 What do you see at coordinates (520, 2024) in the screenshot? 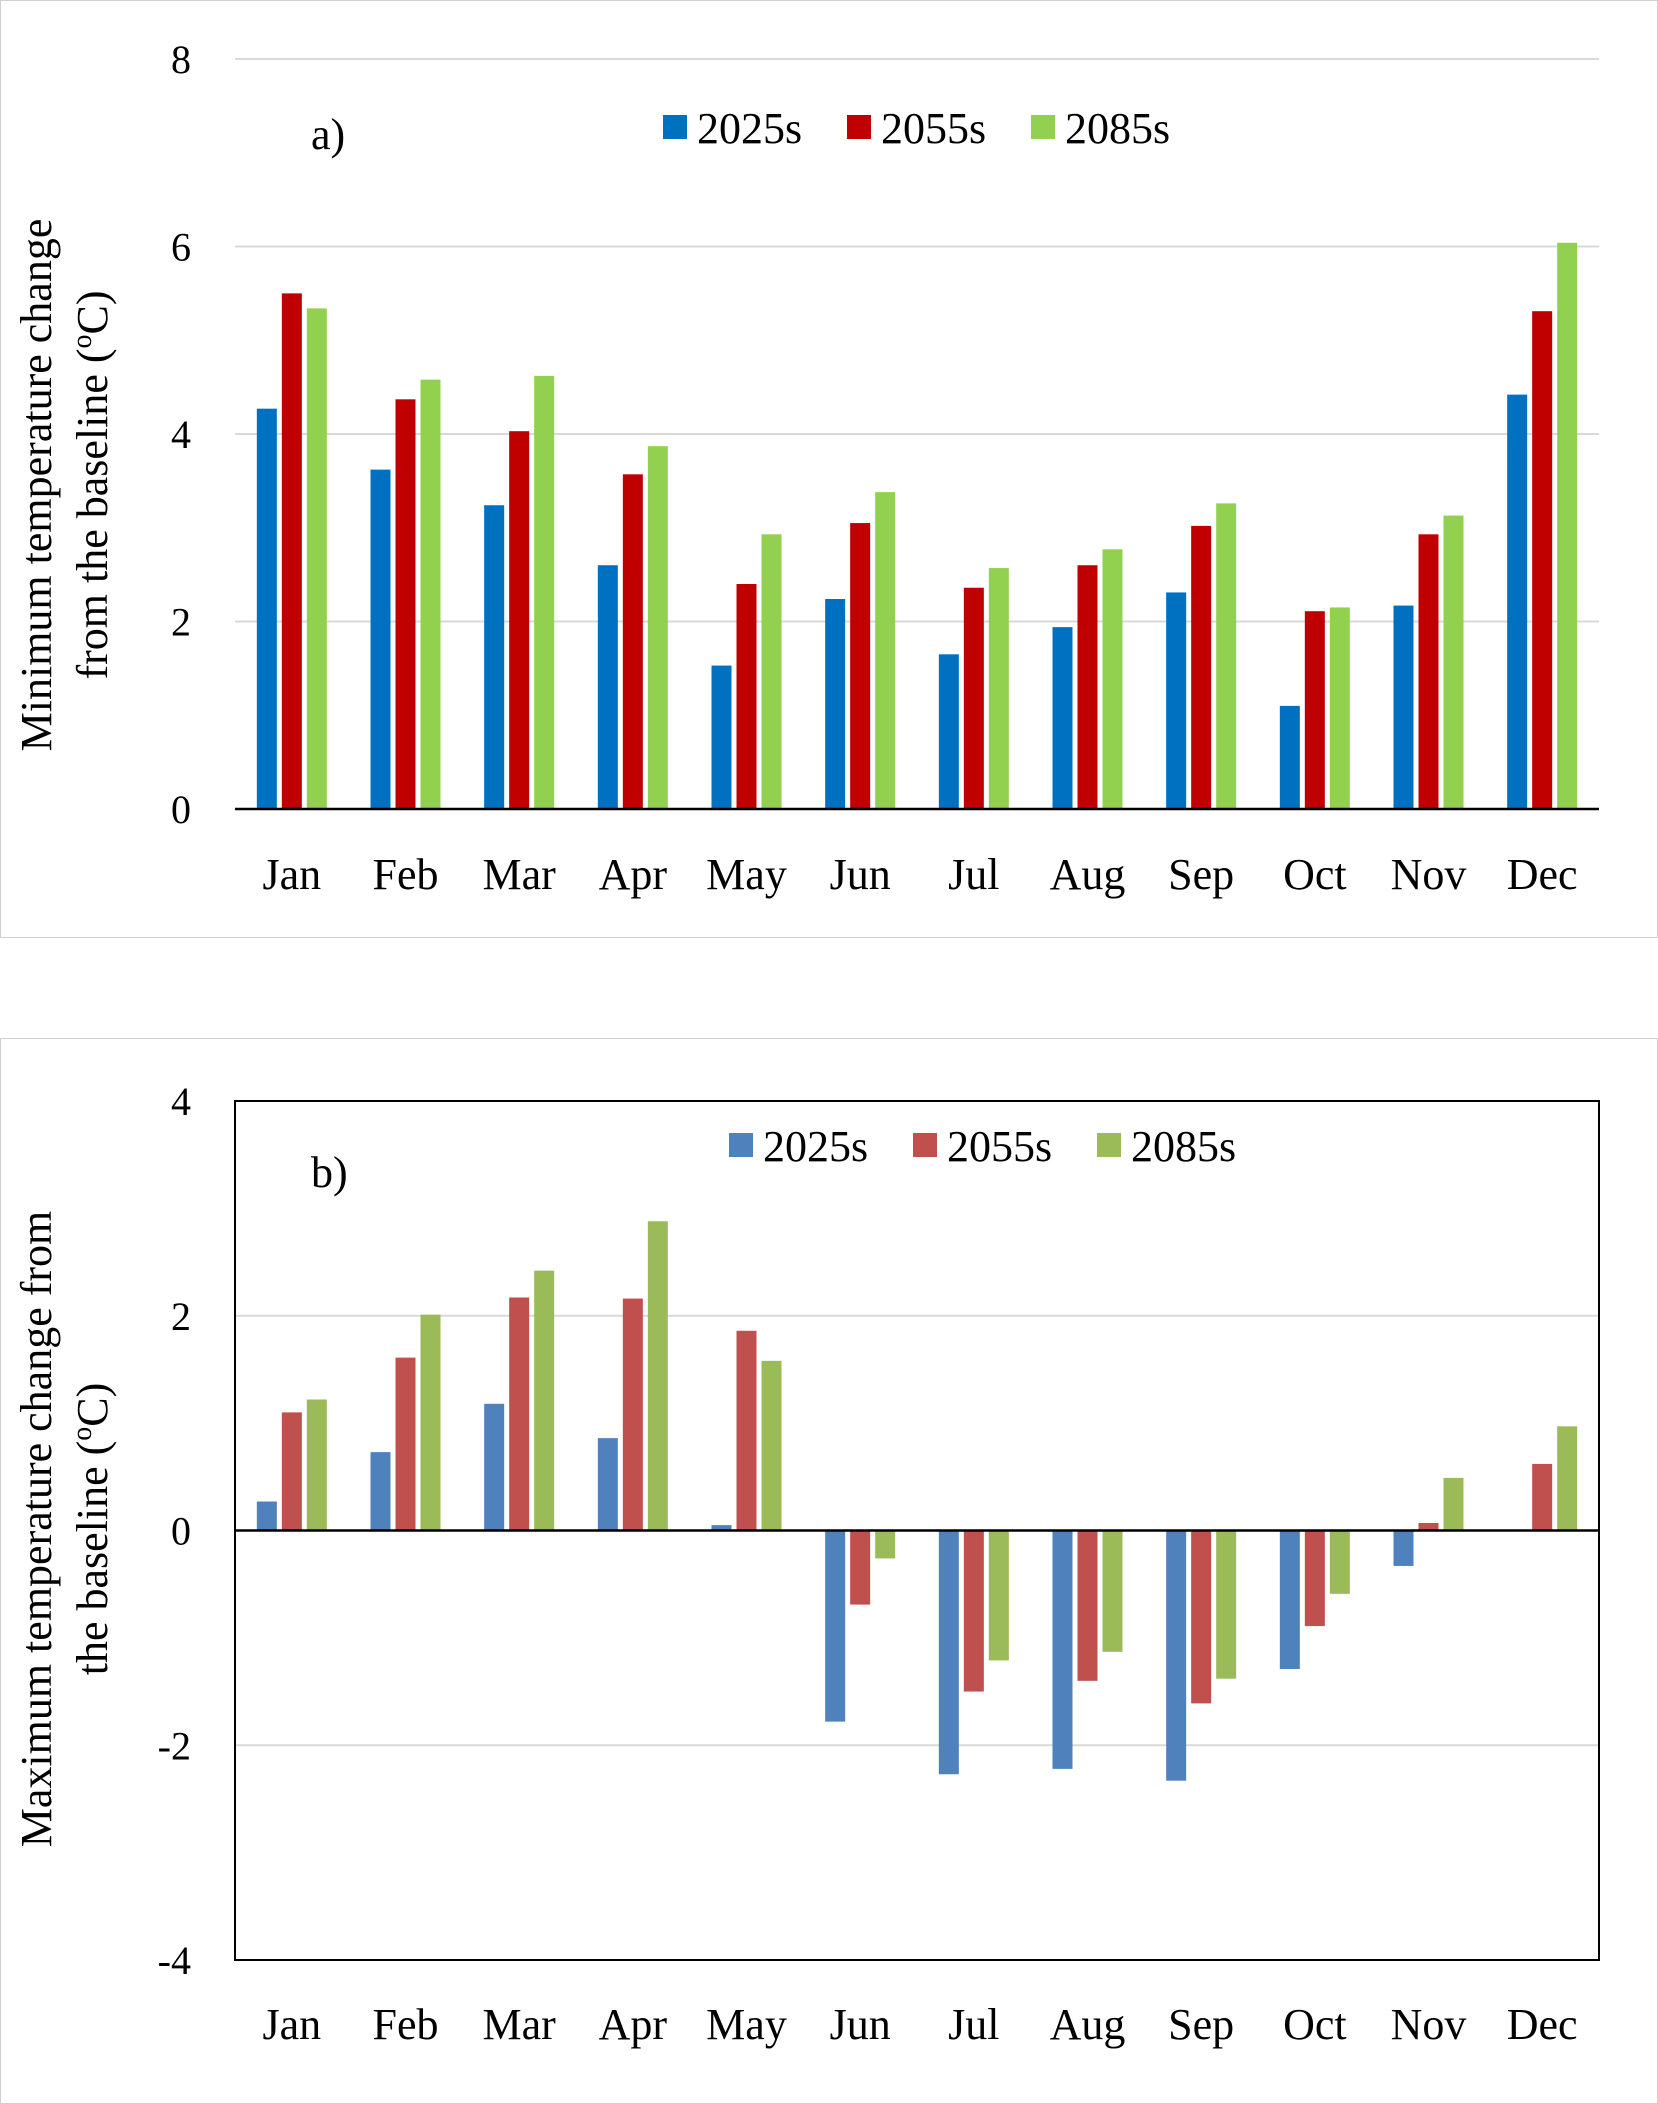
I see `chart-b-xtick-label: Mar` at bounding box center [520, 2024].